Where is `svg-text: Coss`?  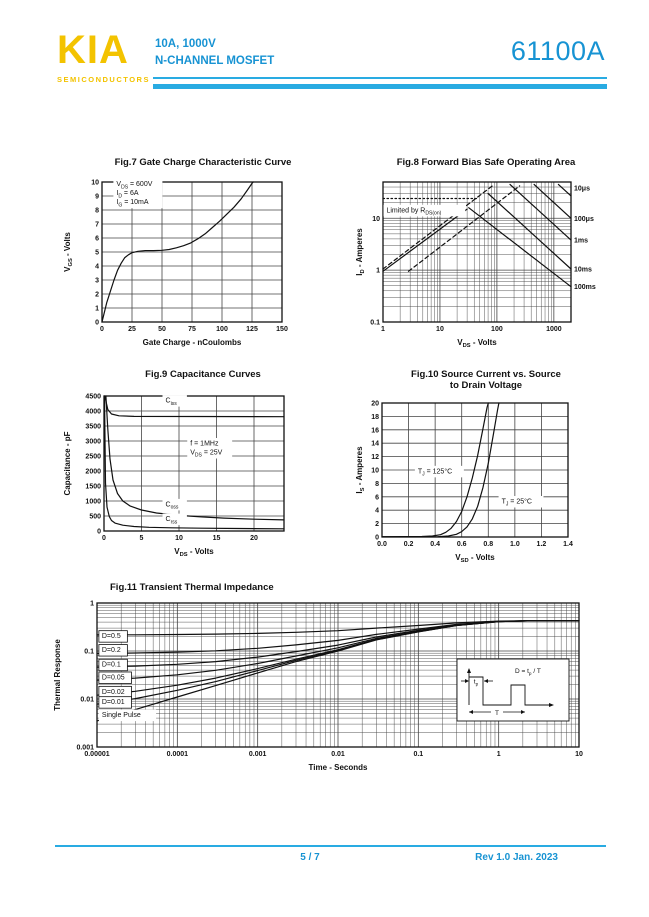
svg-text: Coss is located at coordinates (172, 505).